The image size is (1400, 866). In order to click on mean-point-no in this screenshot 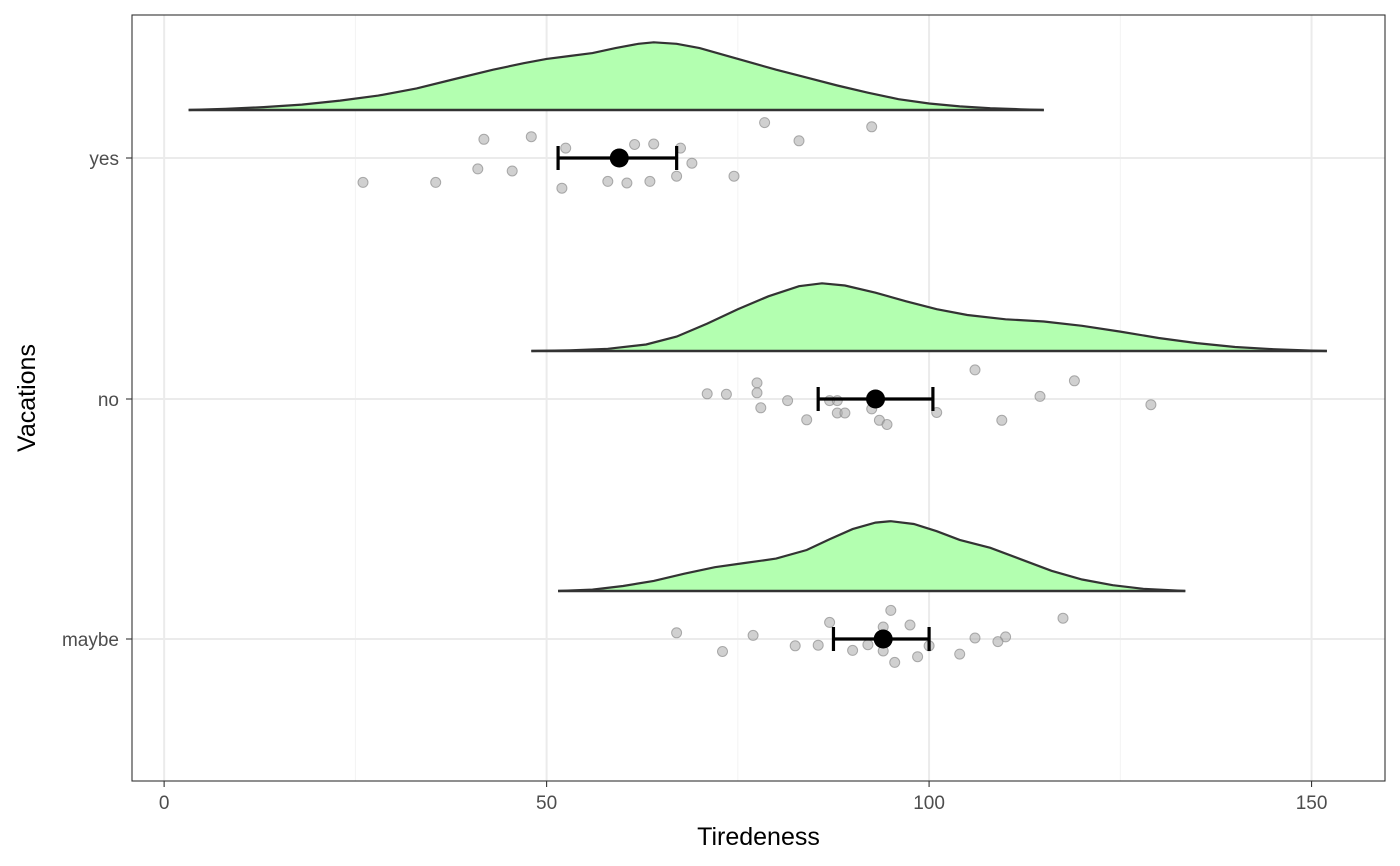, I will do `click(876, 399)`.